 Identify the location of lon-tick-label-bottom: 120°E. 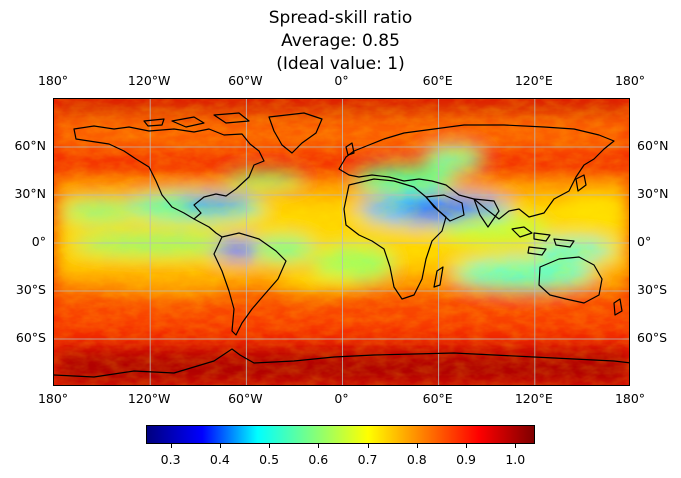
(533, 398).